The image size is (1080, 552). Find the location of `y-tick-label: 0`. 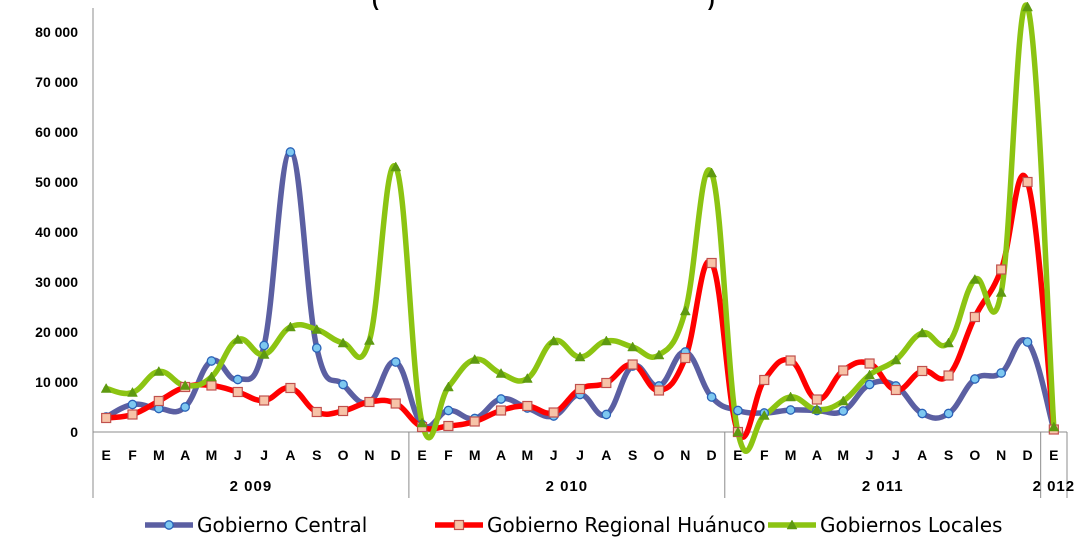

y-tick-label: 0 is located at coordinates (74, 432).